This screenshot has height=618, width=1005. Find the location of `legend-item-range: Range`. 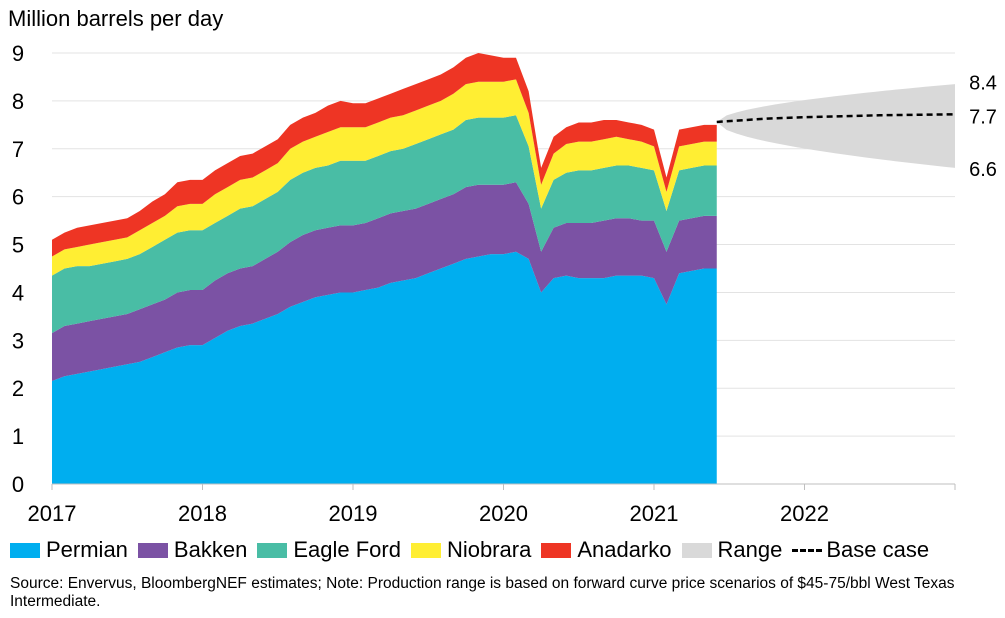

legend-item-range: Range is located at coordinates (732, 550).